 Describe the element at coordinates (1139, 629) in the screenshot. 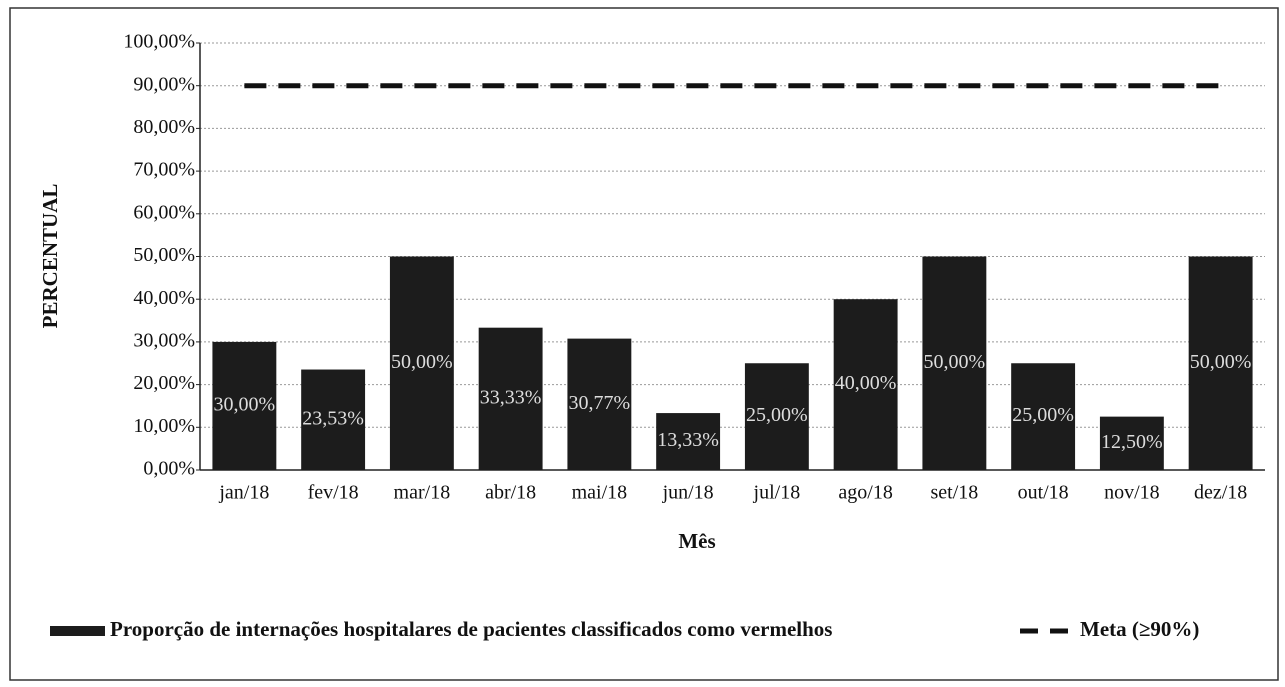

I see `legend-label: Meta (≥90%)` at that location.